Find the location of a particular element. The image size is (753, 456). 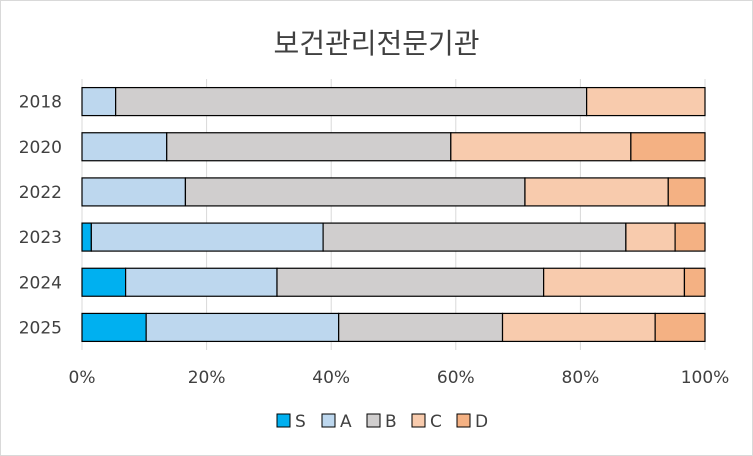

y-tick-label: 2024 is located at coordinates (40, 283).